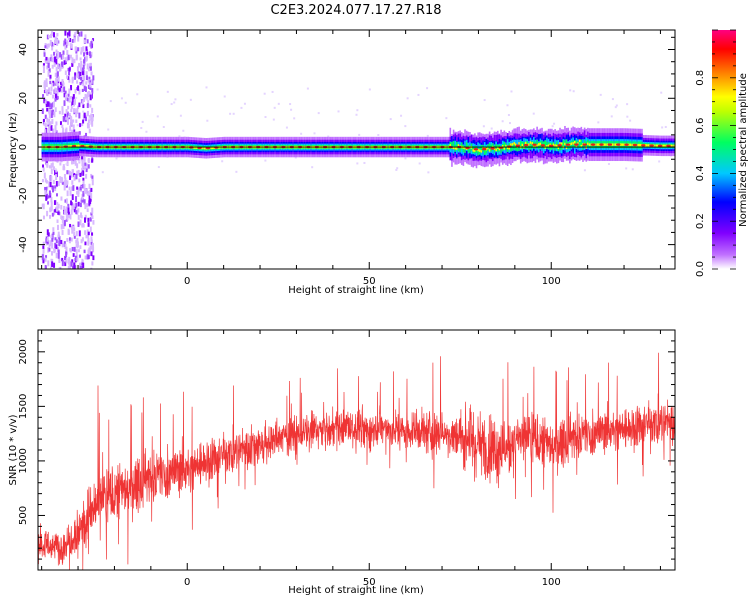  What do you see at coordinates (700, 221) in the screenshot?
I see `colorbar-tick-label: 0.2` at bounding box center [700, 221].